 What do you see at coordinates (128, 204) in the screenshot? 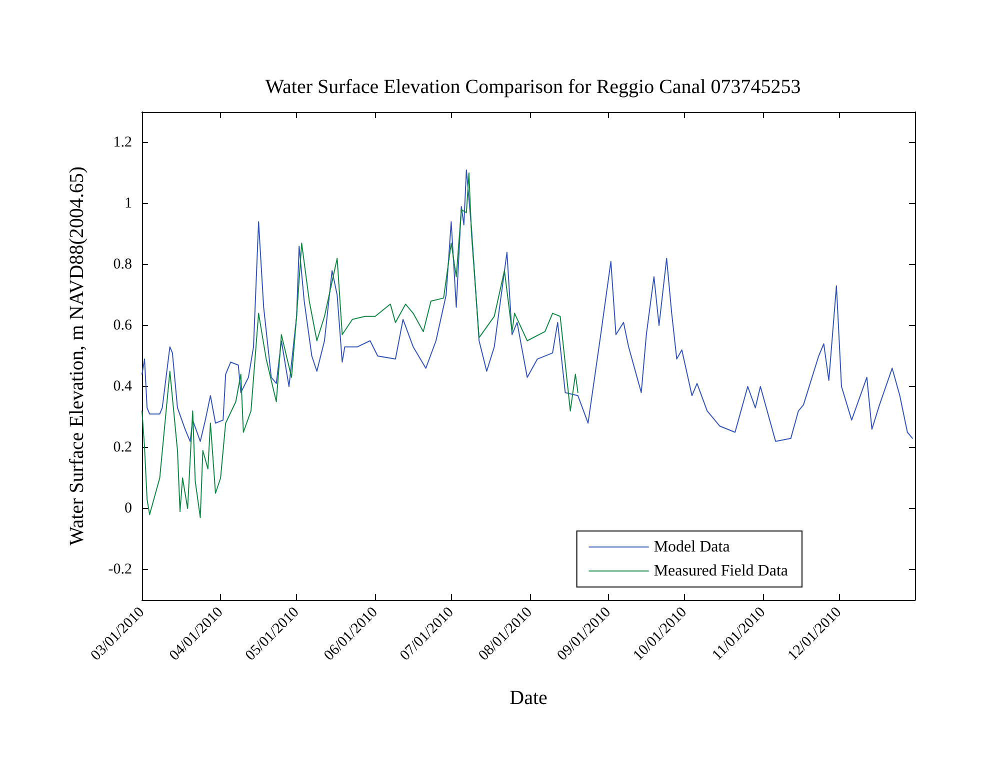
I see `y-tick-label: 1` at bounding box center [128, 204].